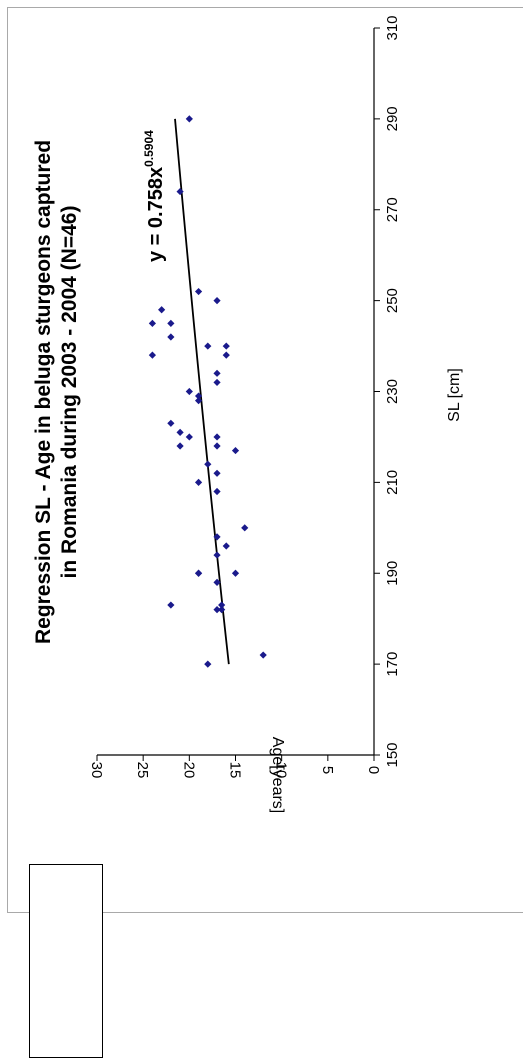 The width and height of the screenshot is (523, 1061). What do you see at coordinates (235, 770) in the screenshot?
I see `y-tick-label: 15` at bounding box center [235, 770].